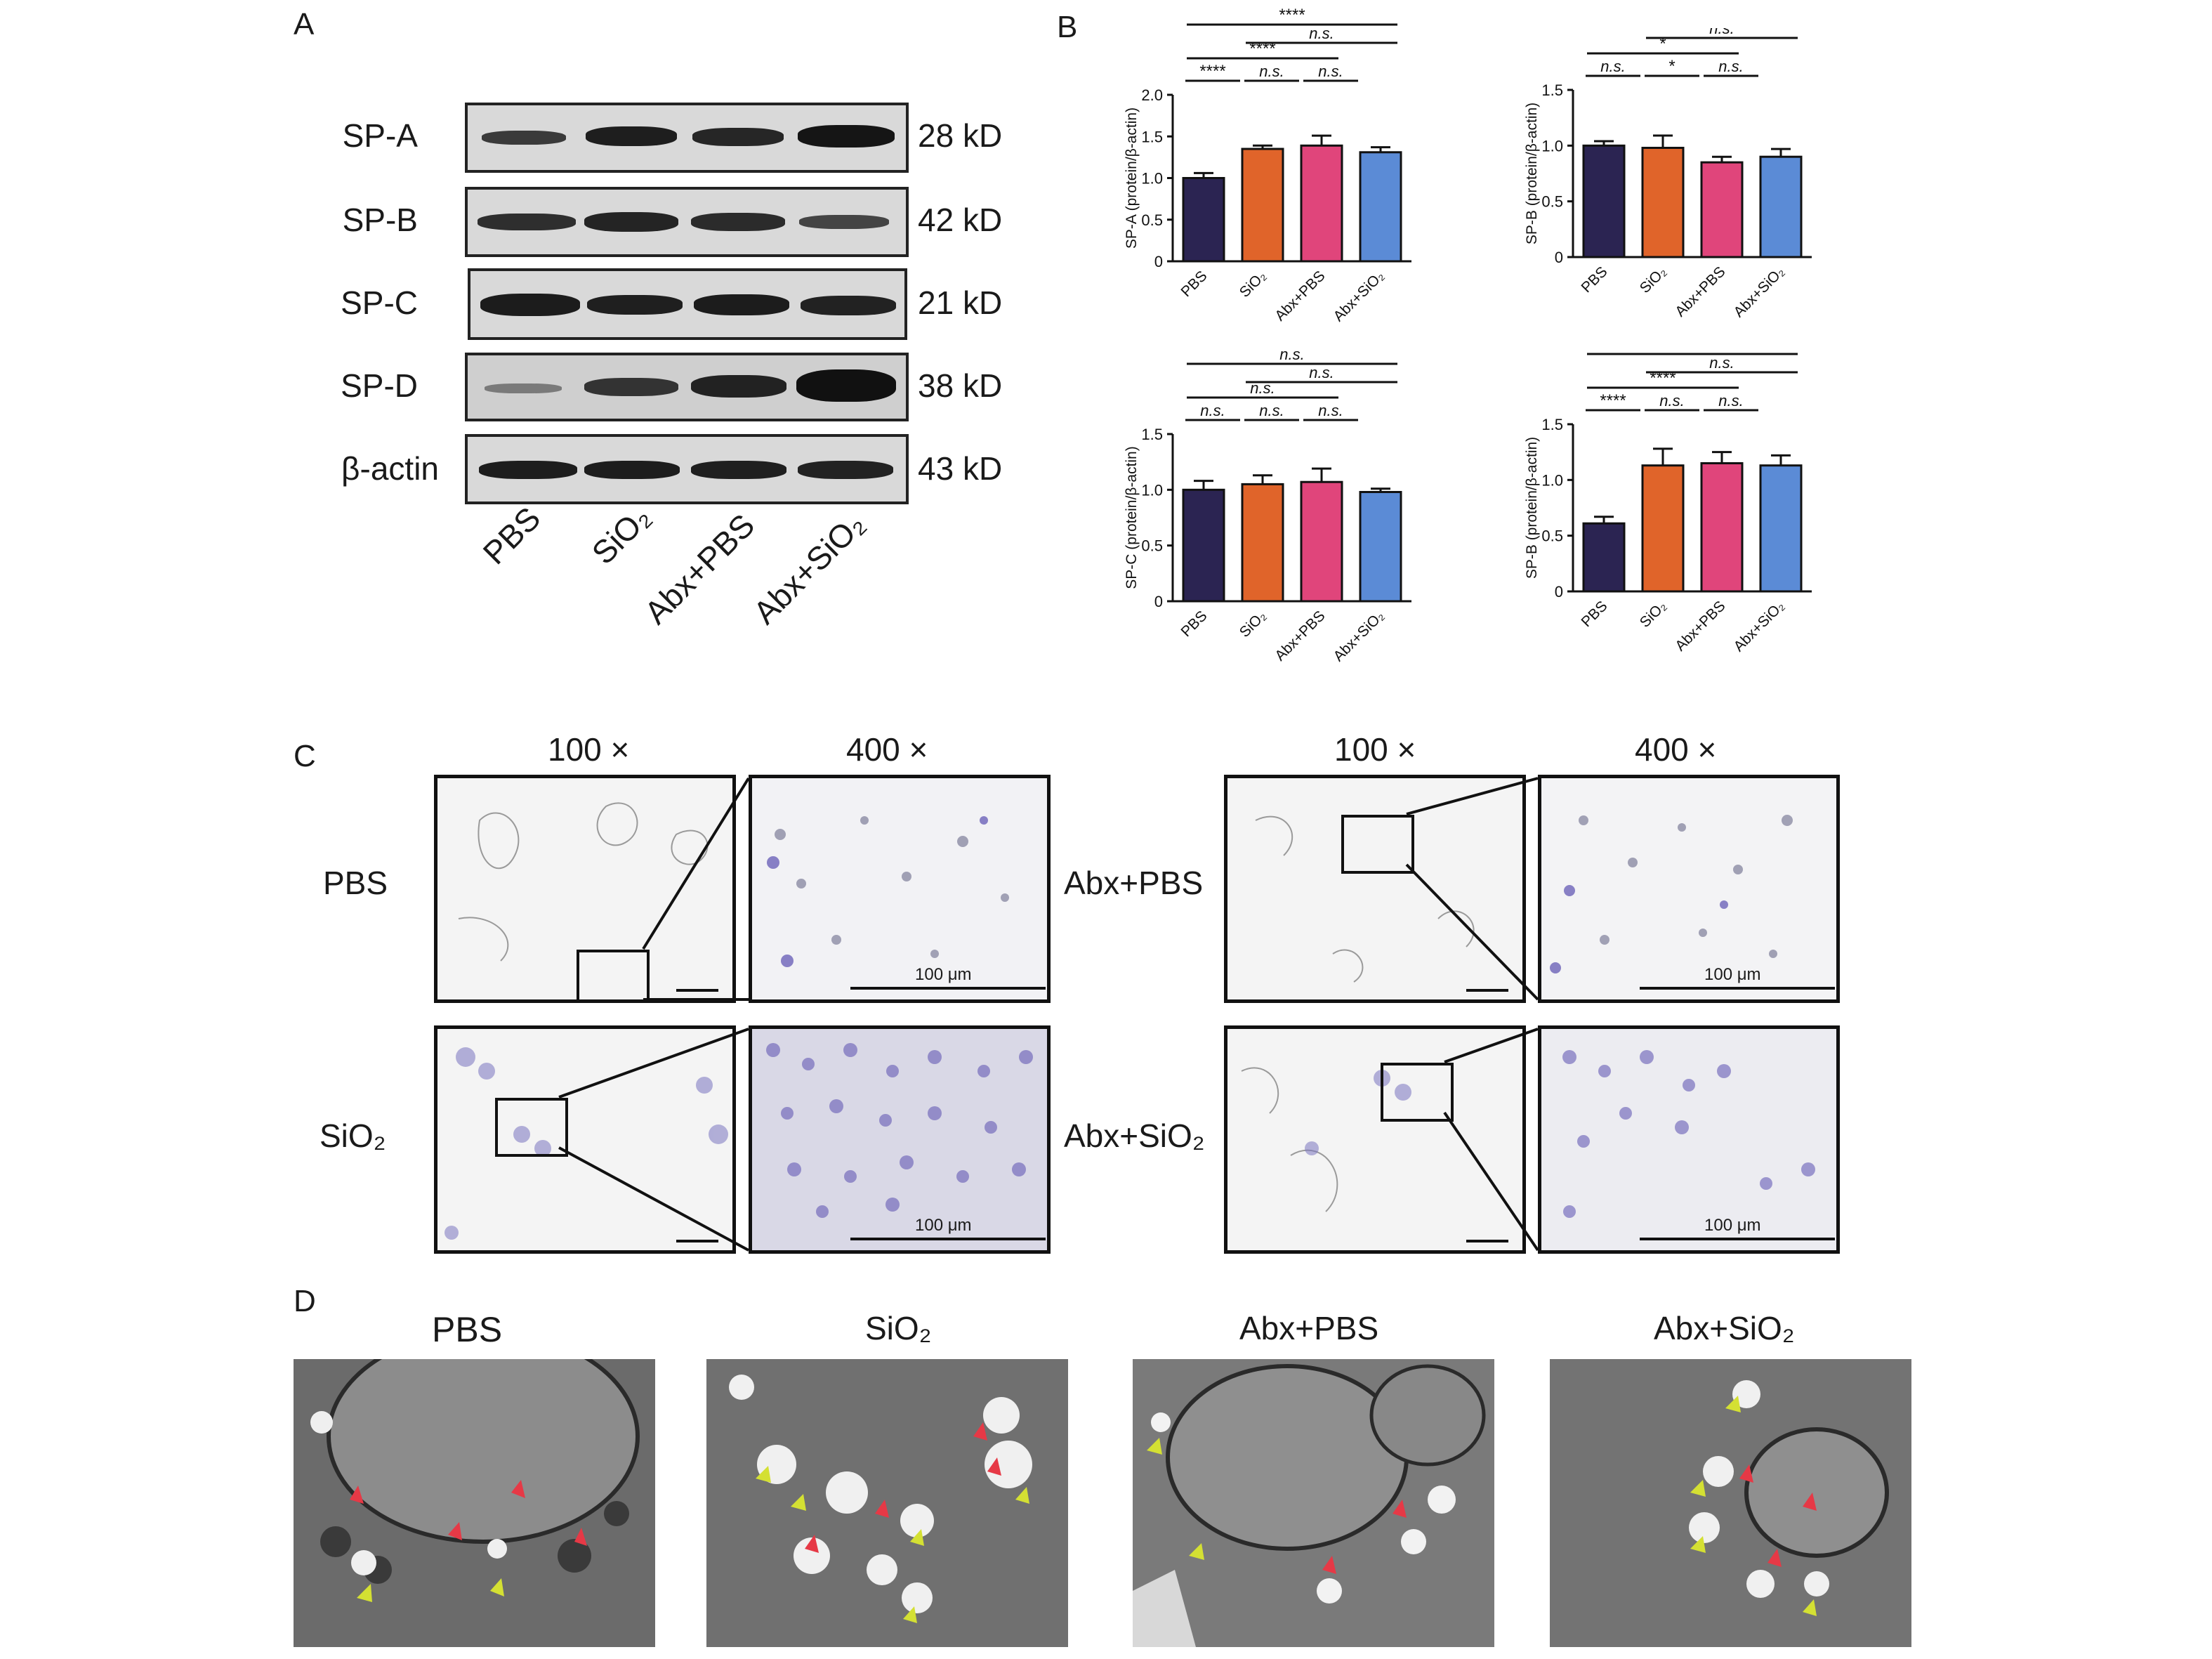 The height and width of the screenshot is (1659, 2212). Describe the element at coordinates (1048, 1014) in the screenshot. I see `zoom-connectors` at that location.